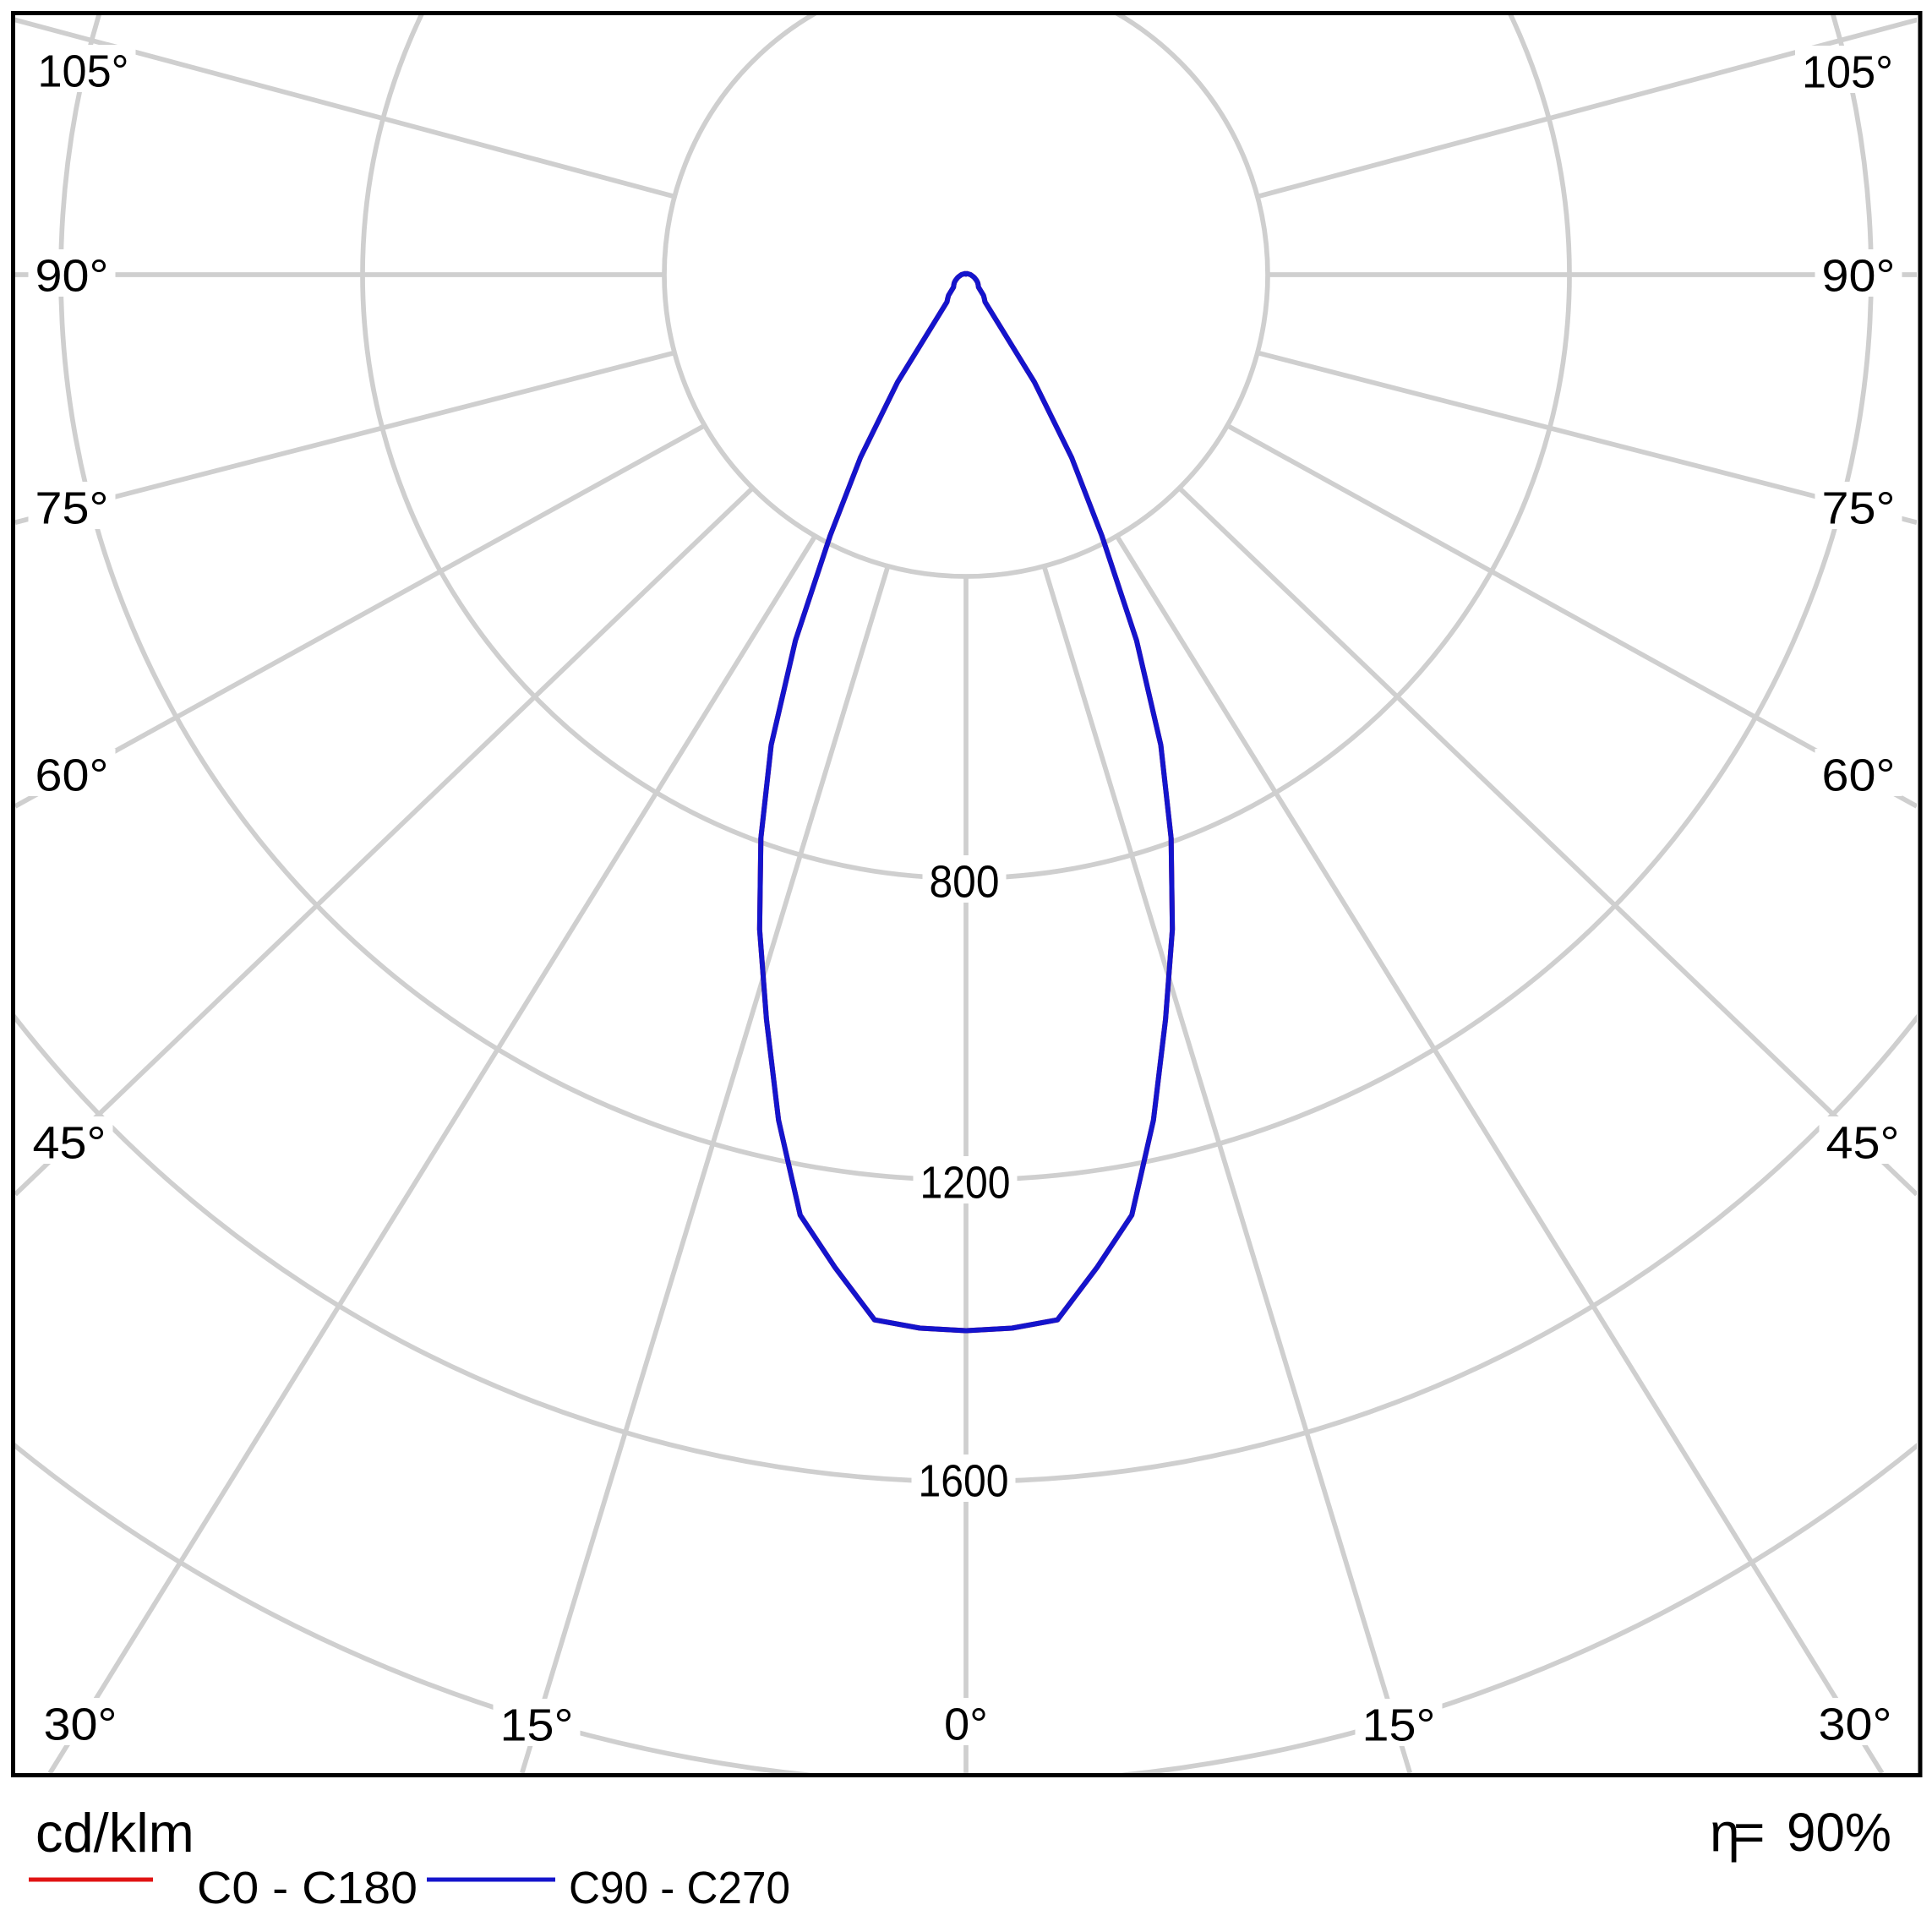 The height and width of the screenshot is (1932, 1932). What do you see at coordinates (964, 1481) in the screenshot?
I see `svg-text: 1600` at bounding box center [964, 1481].